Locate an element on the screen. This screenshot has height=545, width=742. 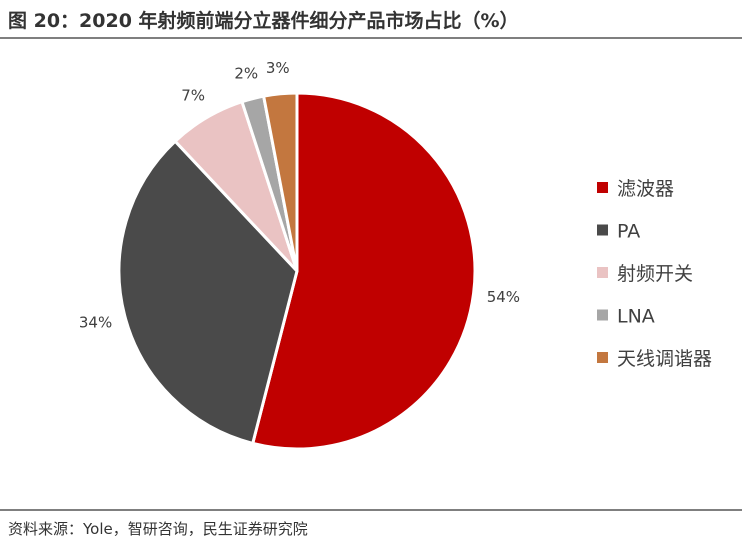
data-label-1: 34% is located at coordinates (95, 323).